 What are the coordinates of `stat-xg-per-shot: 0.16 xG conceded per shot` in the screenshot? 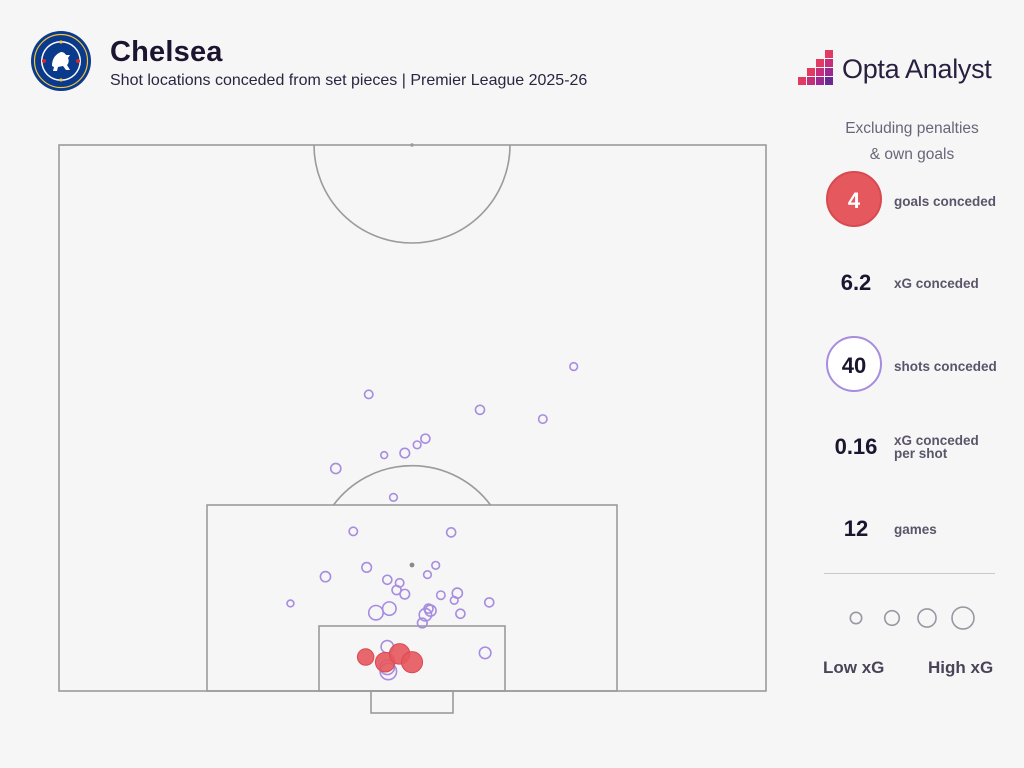 It's located at (912, 447).